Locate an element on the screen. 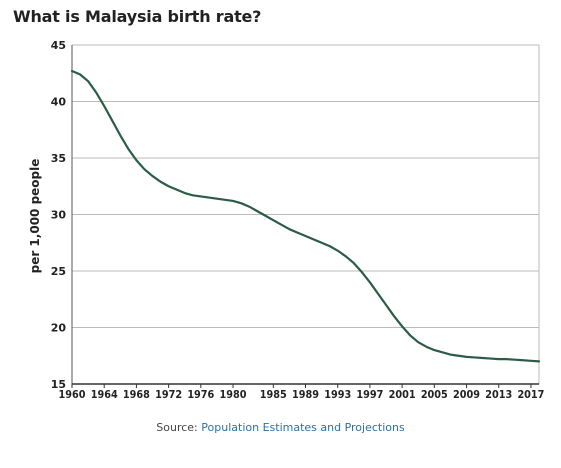  x-tick-label: 2005 is located at coordinates (434, 395).